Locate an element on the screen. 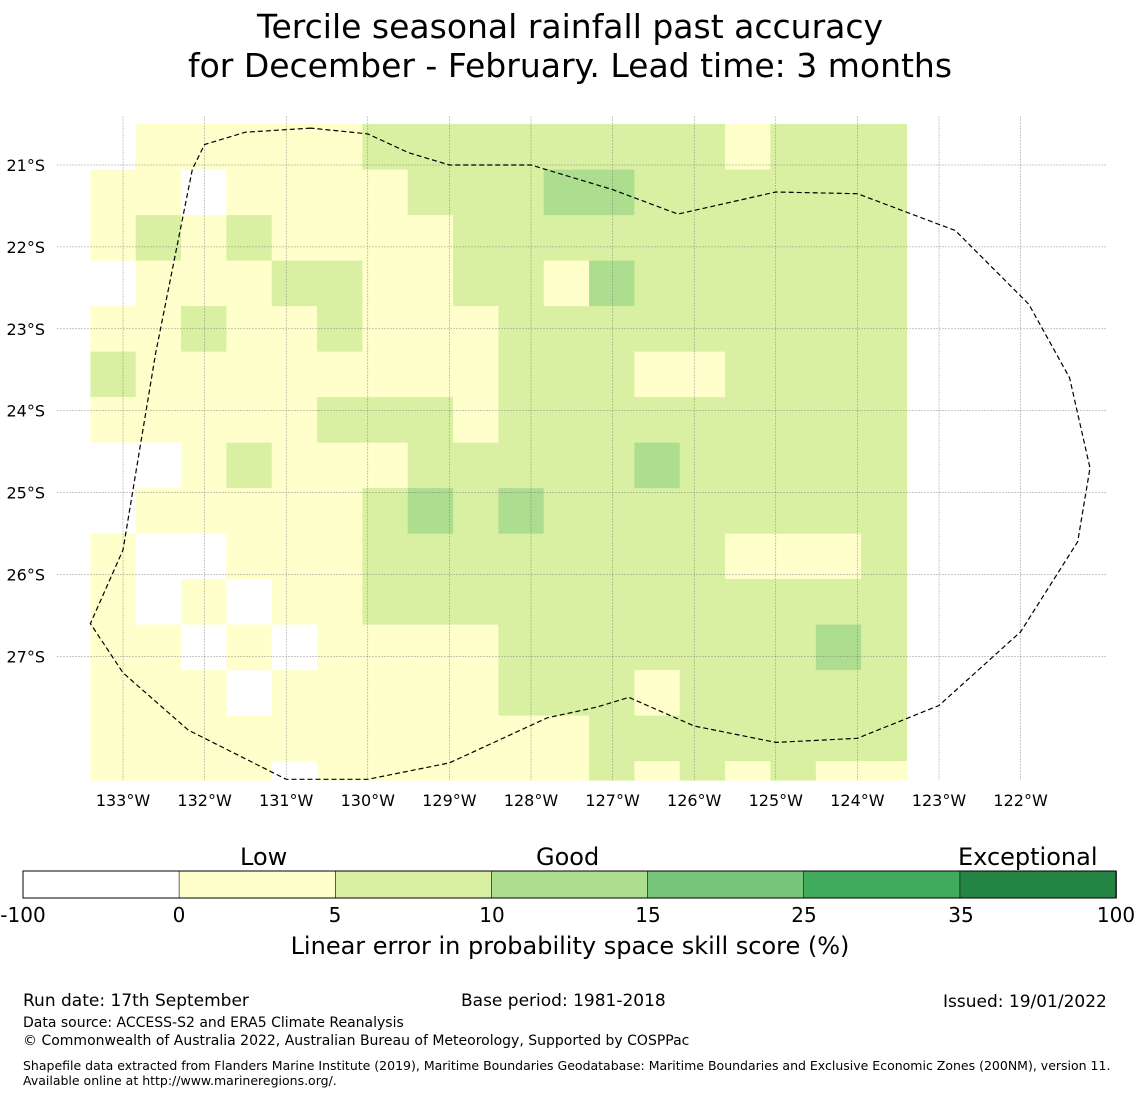  colorbar-tick: 35 is located at coordinates (961, 915).